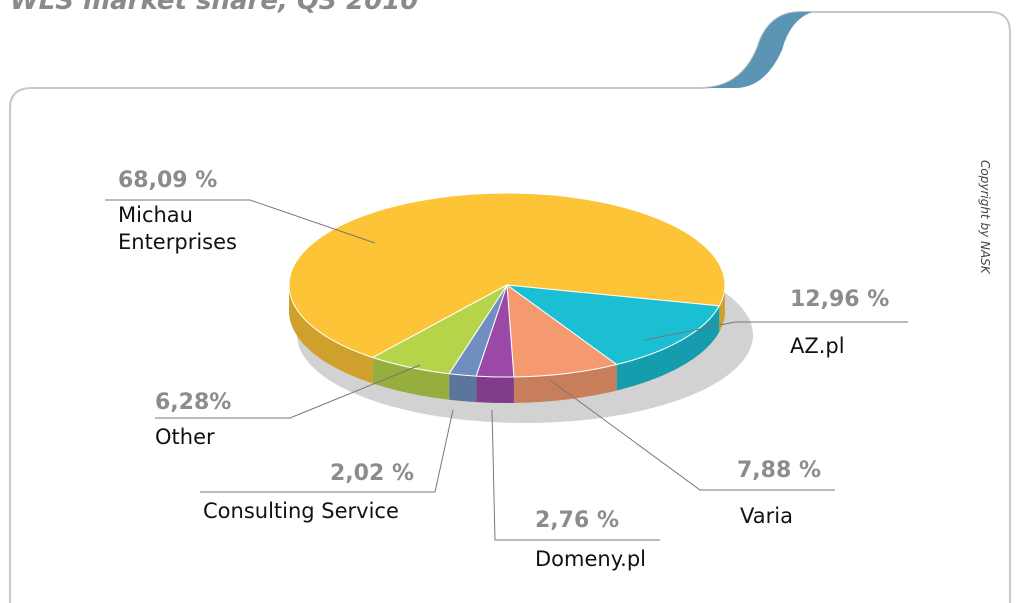 Image resolution: width=1018 pixels, height=603 pixels. Describe the element at coordinates (577, 520) in the screenshot. I see `value-label: 2,76 %` at that location.